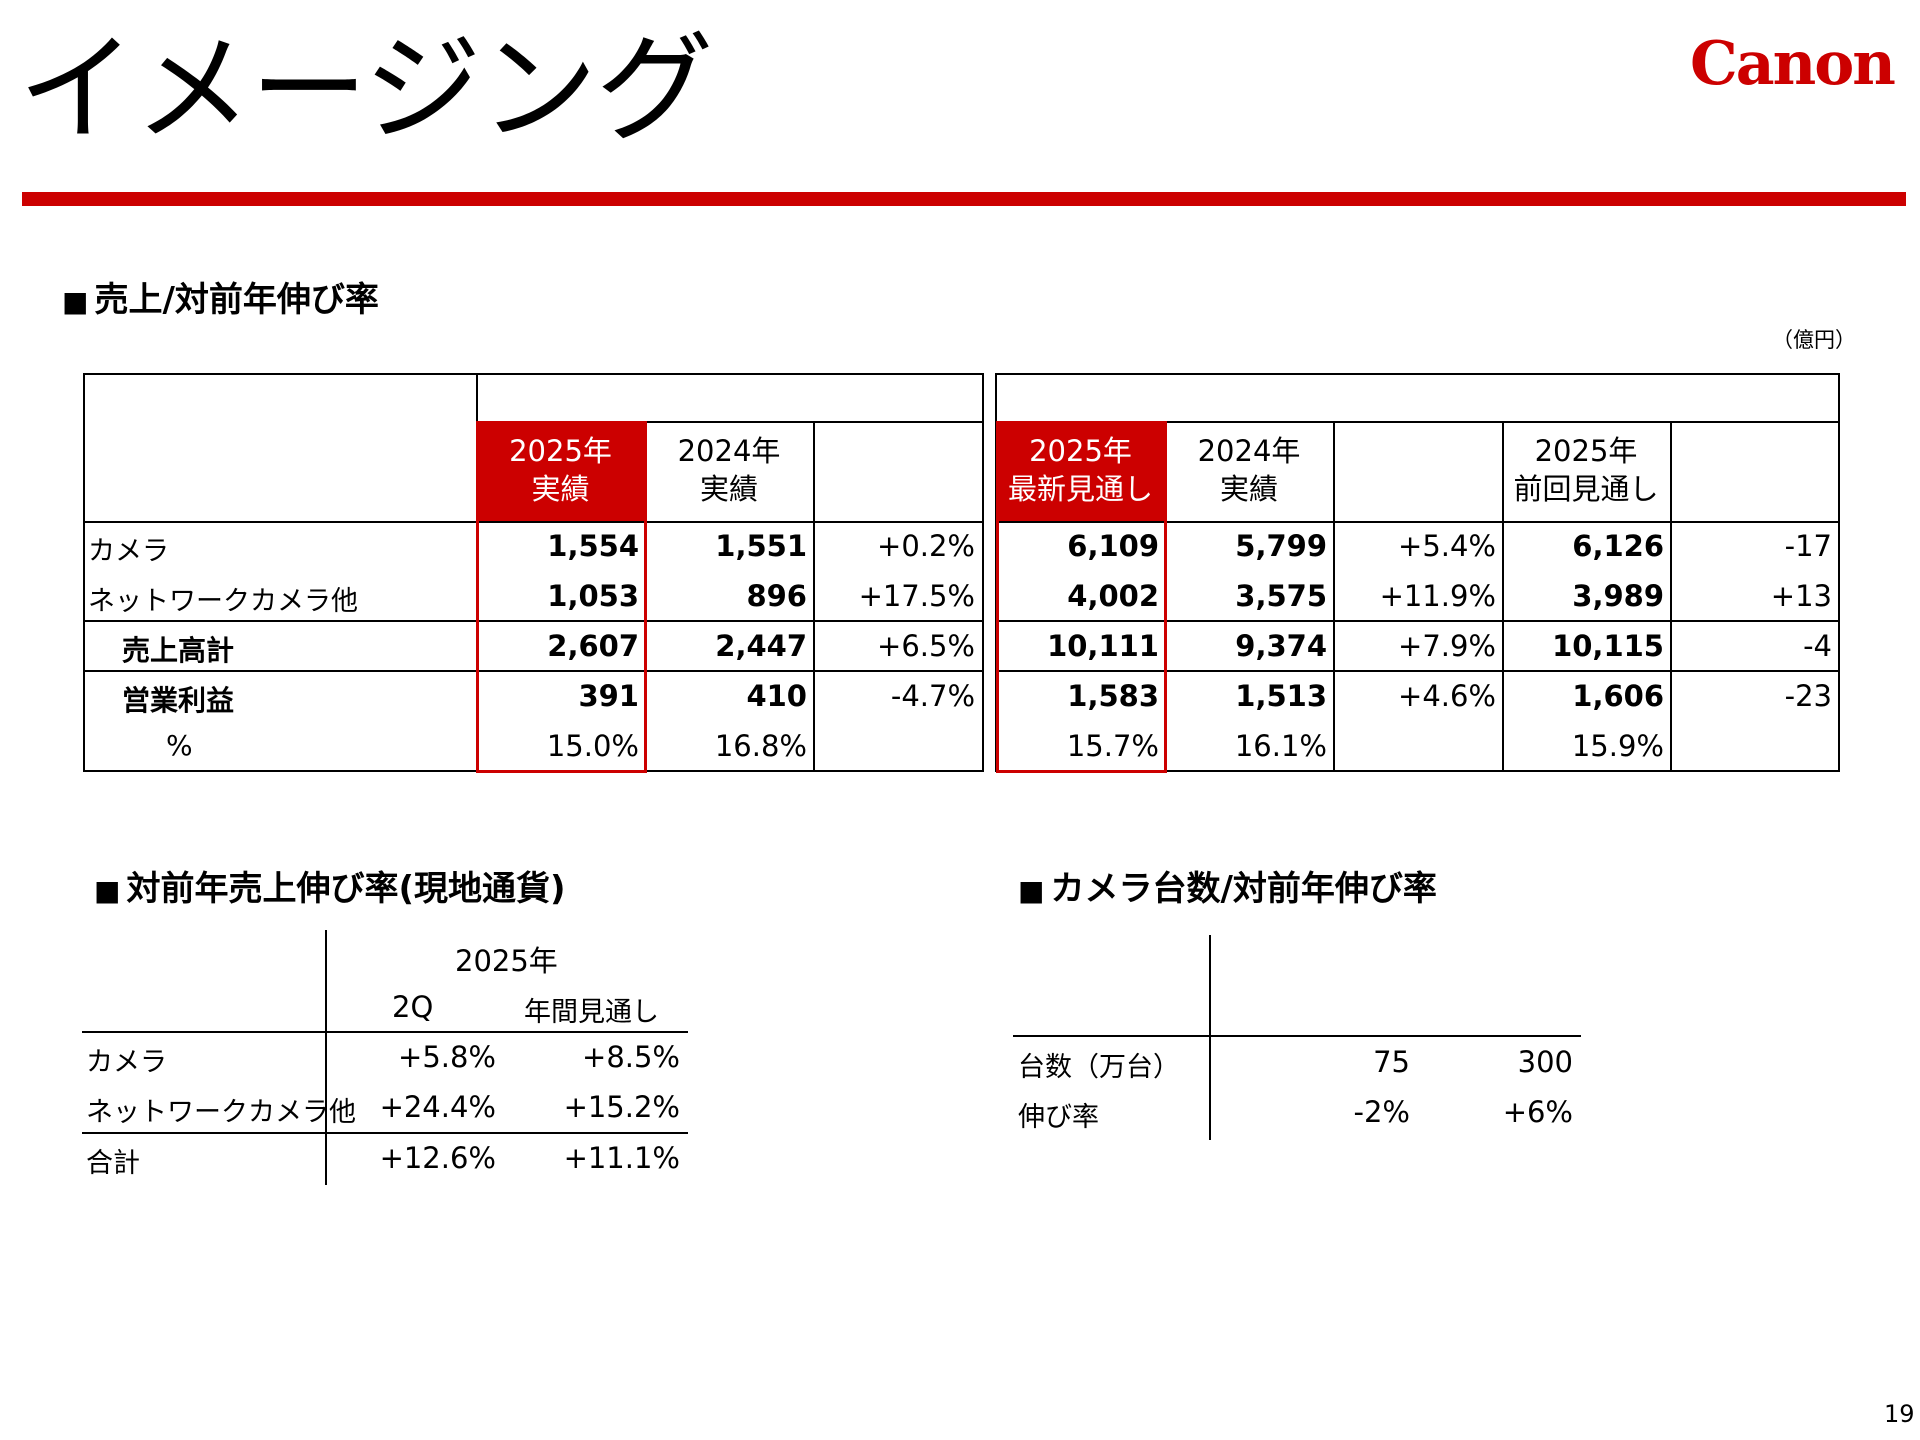 The height and width of the screenshot is (1440, 1920). What do you see at coordinates (1814, 340) in the screenshot?
I see `unit-label: （億円）` at bounding box center [1814, 340].